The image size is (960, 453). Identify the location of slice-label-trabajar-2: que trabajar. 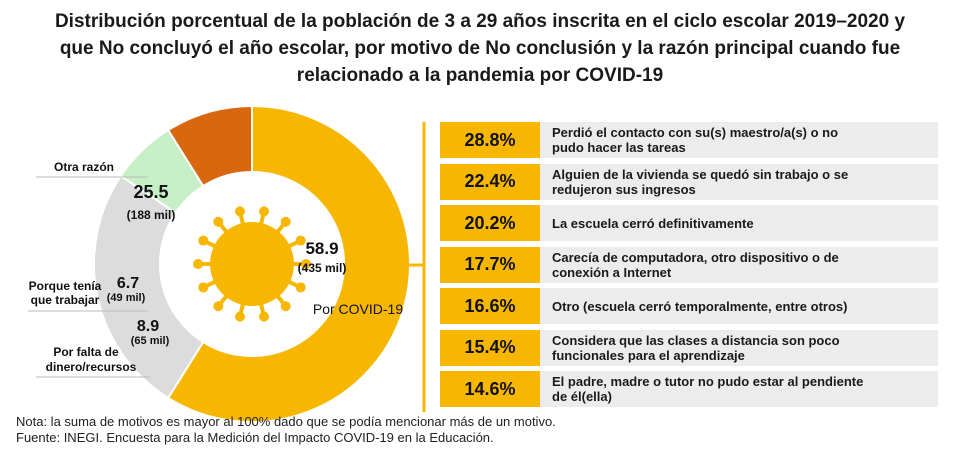
(65, 300).